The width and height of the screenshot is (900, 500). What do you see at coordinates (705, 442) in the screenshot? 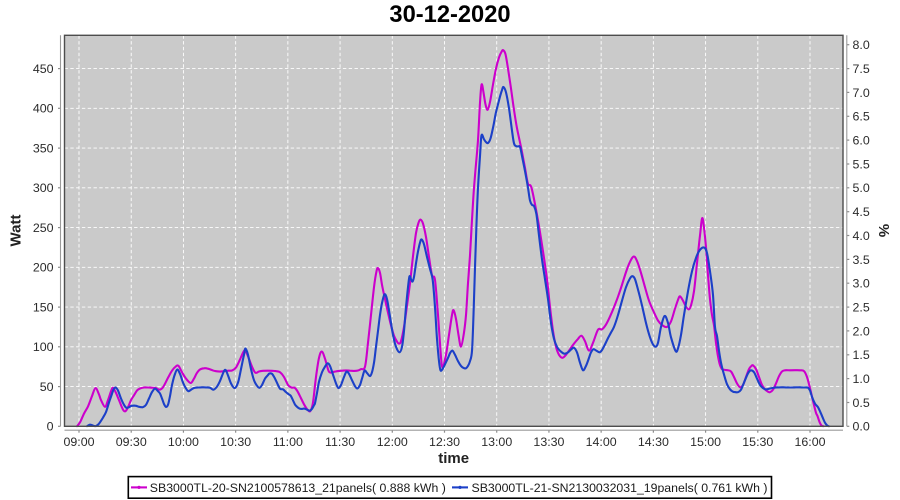
I see `svg-text: 15:00` at bounding box center [705, 442].